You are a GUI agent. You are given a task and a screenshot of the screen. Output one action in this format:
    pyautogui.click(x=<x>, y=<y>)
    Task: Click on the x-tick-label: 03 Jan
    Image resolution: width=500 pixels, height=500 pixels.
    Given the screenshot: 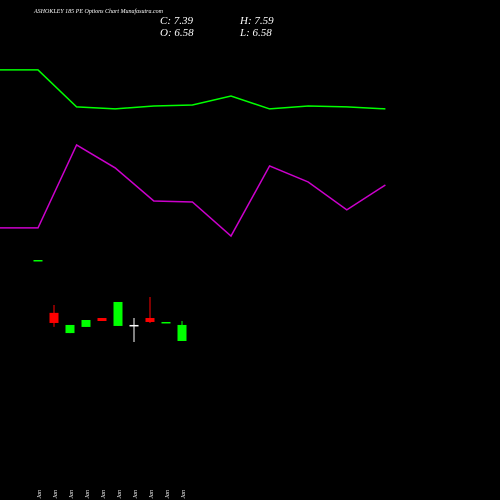 What is the action you would take?
    pyautogui.click(x=72, y=495)
    